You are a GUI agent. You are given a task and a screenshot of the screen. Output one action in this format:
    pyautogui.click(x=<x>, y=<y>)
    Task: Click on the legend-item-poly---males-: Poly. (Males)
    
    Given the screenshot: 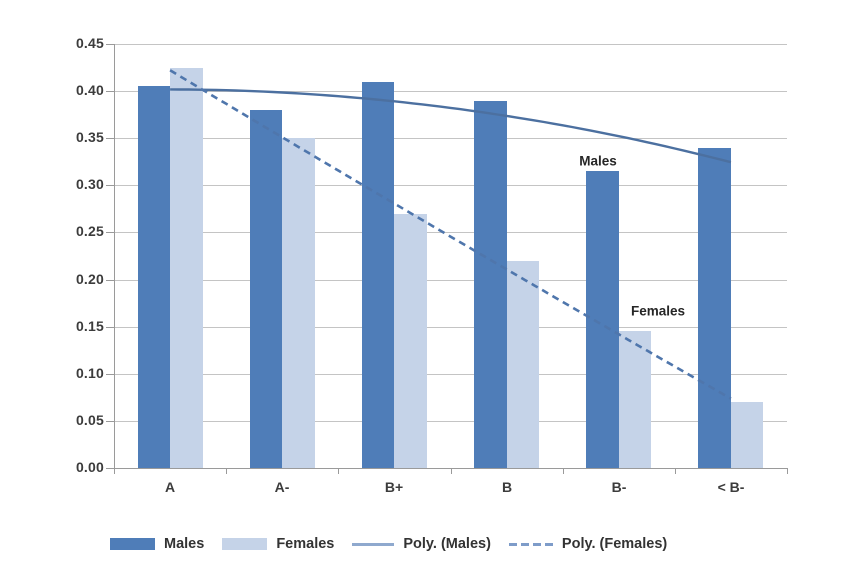 What is the action you would take?
    pyautogui.click(x=421, y=544)
    